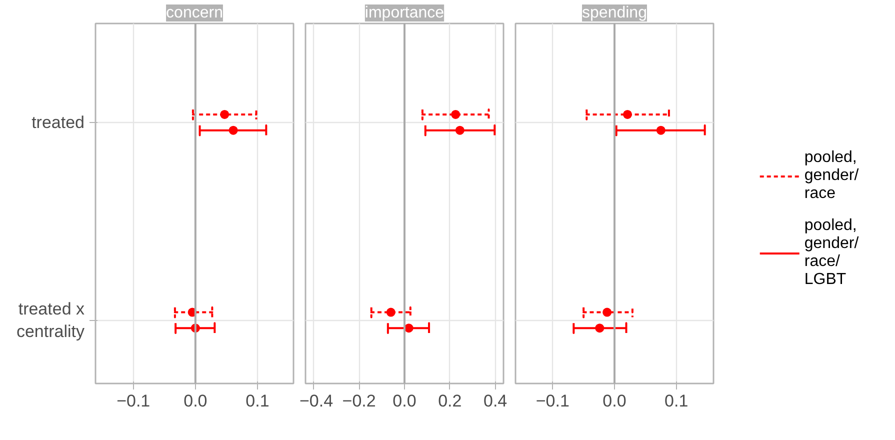 This screenshot has height=440, width=895. I want to click on y-tick-label: treated, so click(58, 122).